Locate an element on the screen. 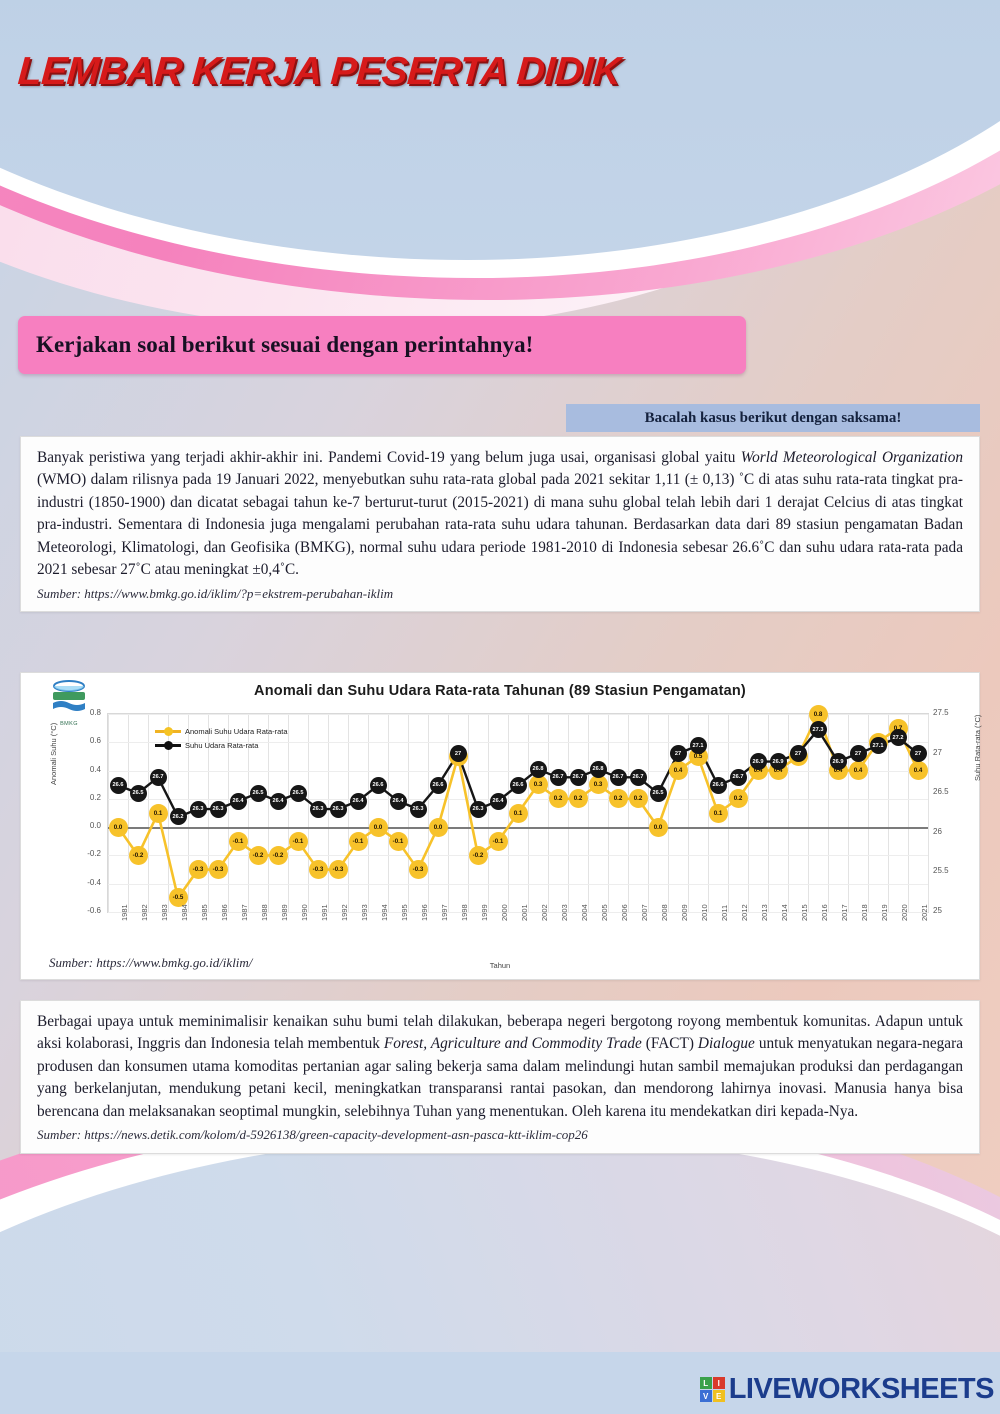 This screenshot has height=1414, width=1000. chart-data-point: 26.8 is located at coordinates (538, 769).